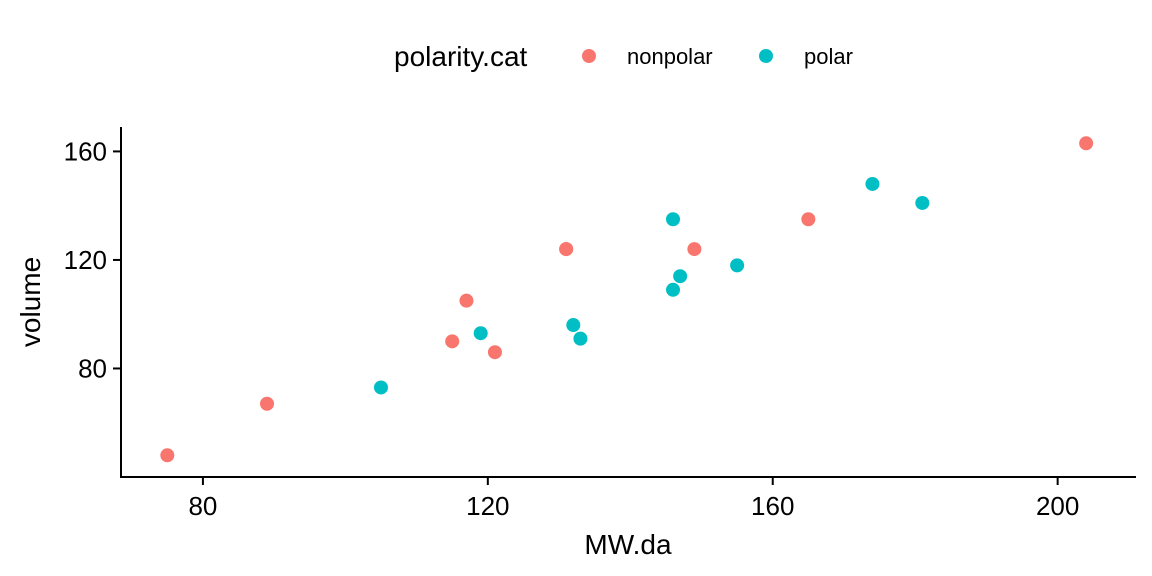  I want to click on y-ticks: 80 120 160, so click(92, 259).